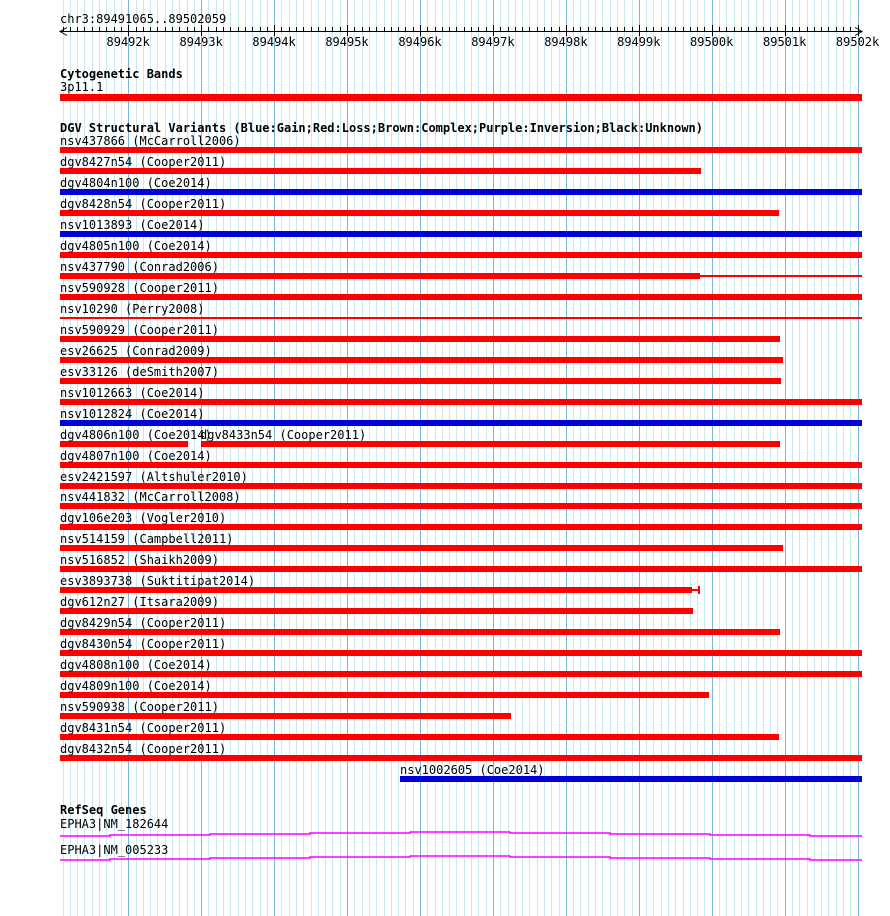 This screenshot has height=916, width=890. What do you see at coordinates (143, 19) in the screenshot?
I see `region-title: chr3:89491065..89502059` at bounding box center [143, 19].